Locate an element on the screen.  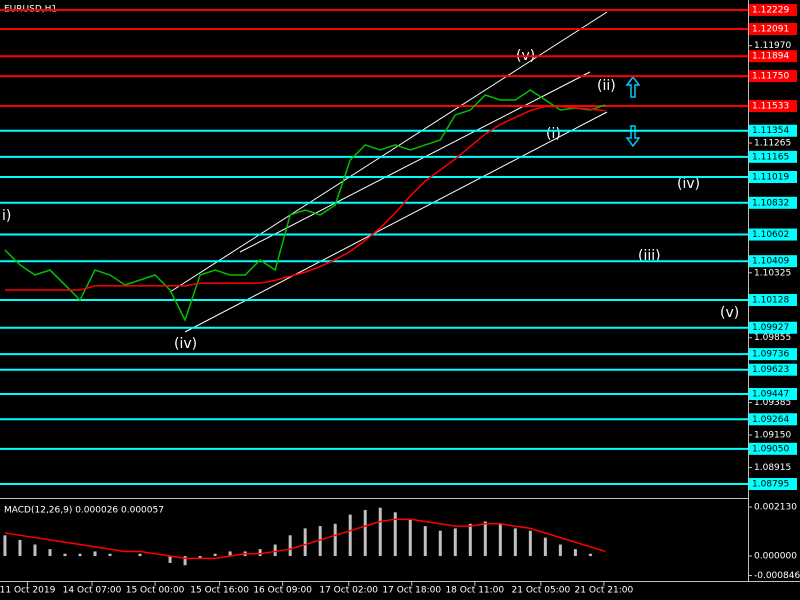
level-label: 1.08795 is located at coordinates (770, 485).